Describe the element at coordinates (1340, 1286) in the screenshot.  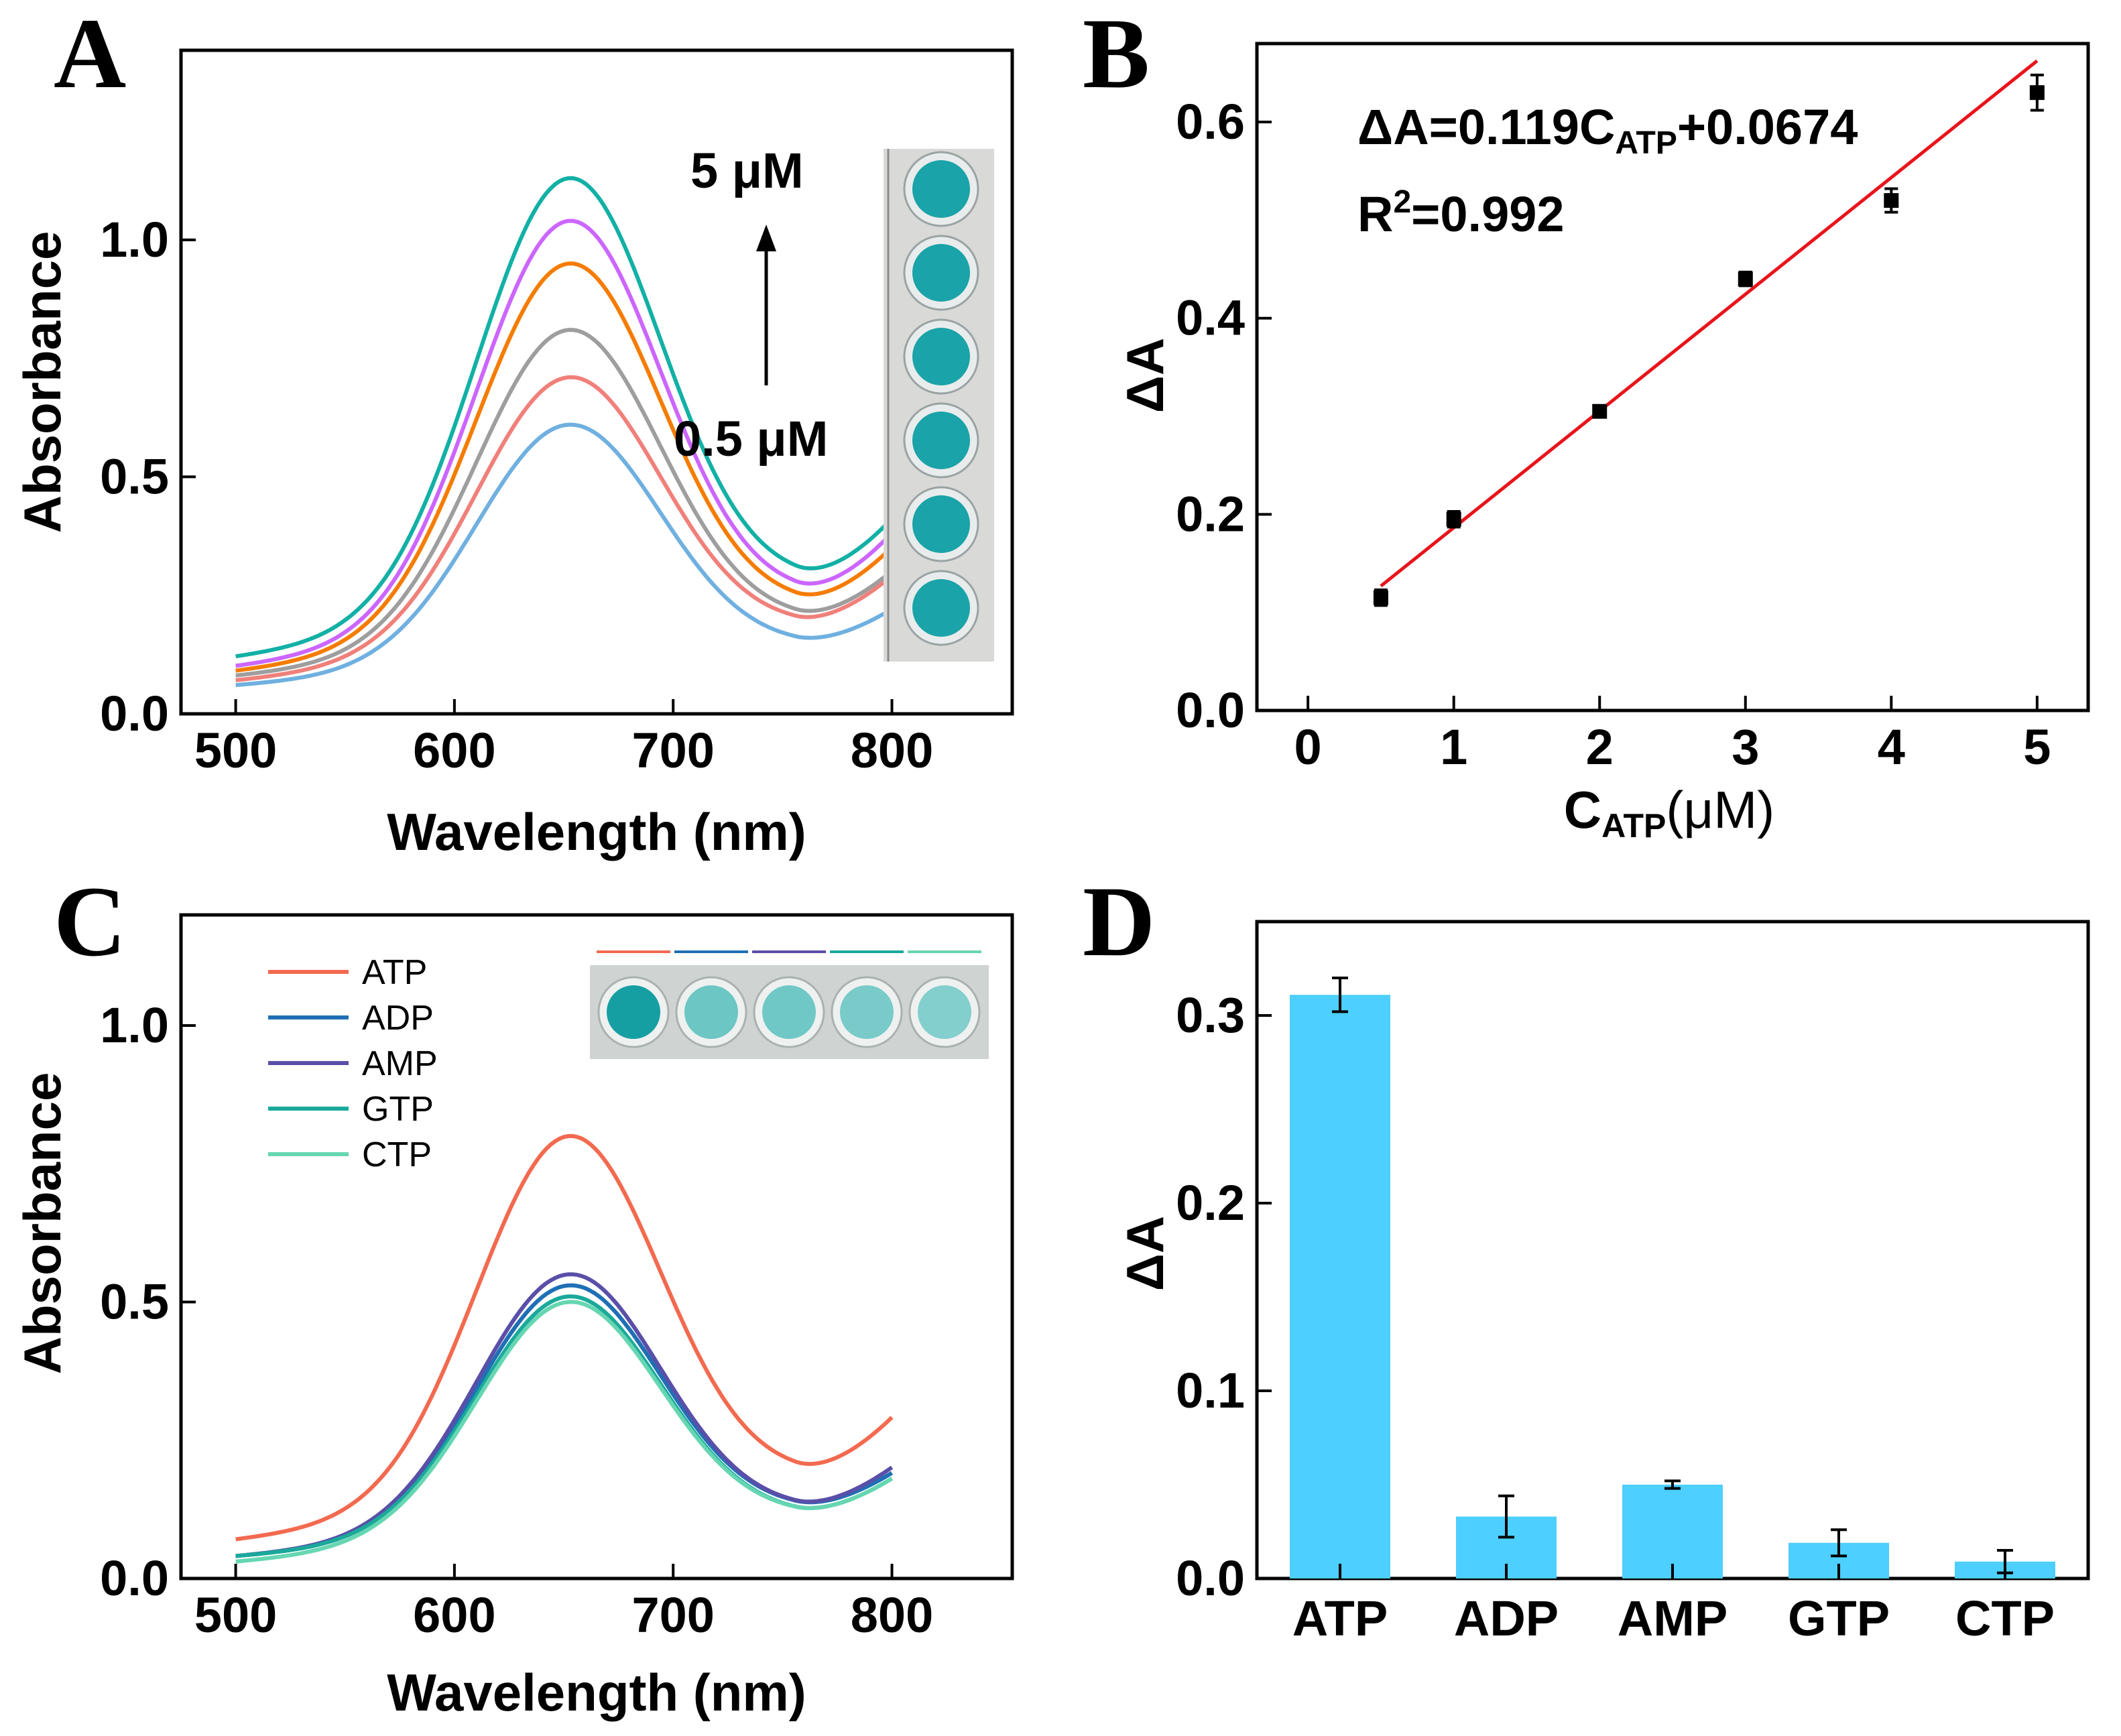
I see `bar-atp` at that location.